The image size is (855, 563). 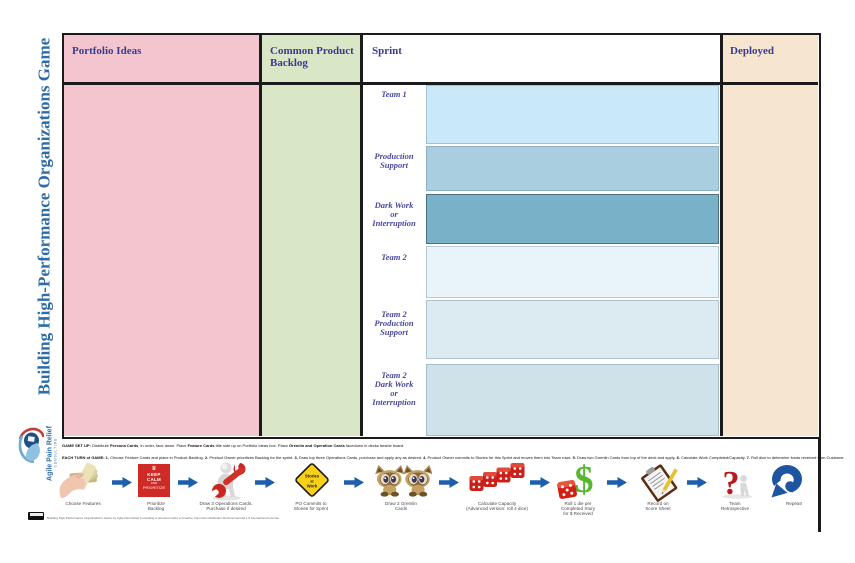 I want to click on svg-text: Stories, so click(x=312, y=476).